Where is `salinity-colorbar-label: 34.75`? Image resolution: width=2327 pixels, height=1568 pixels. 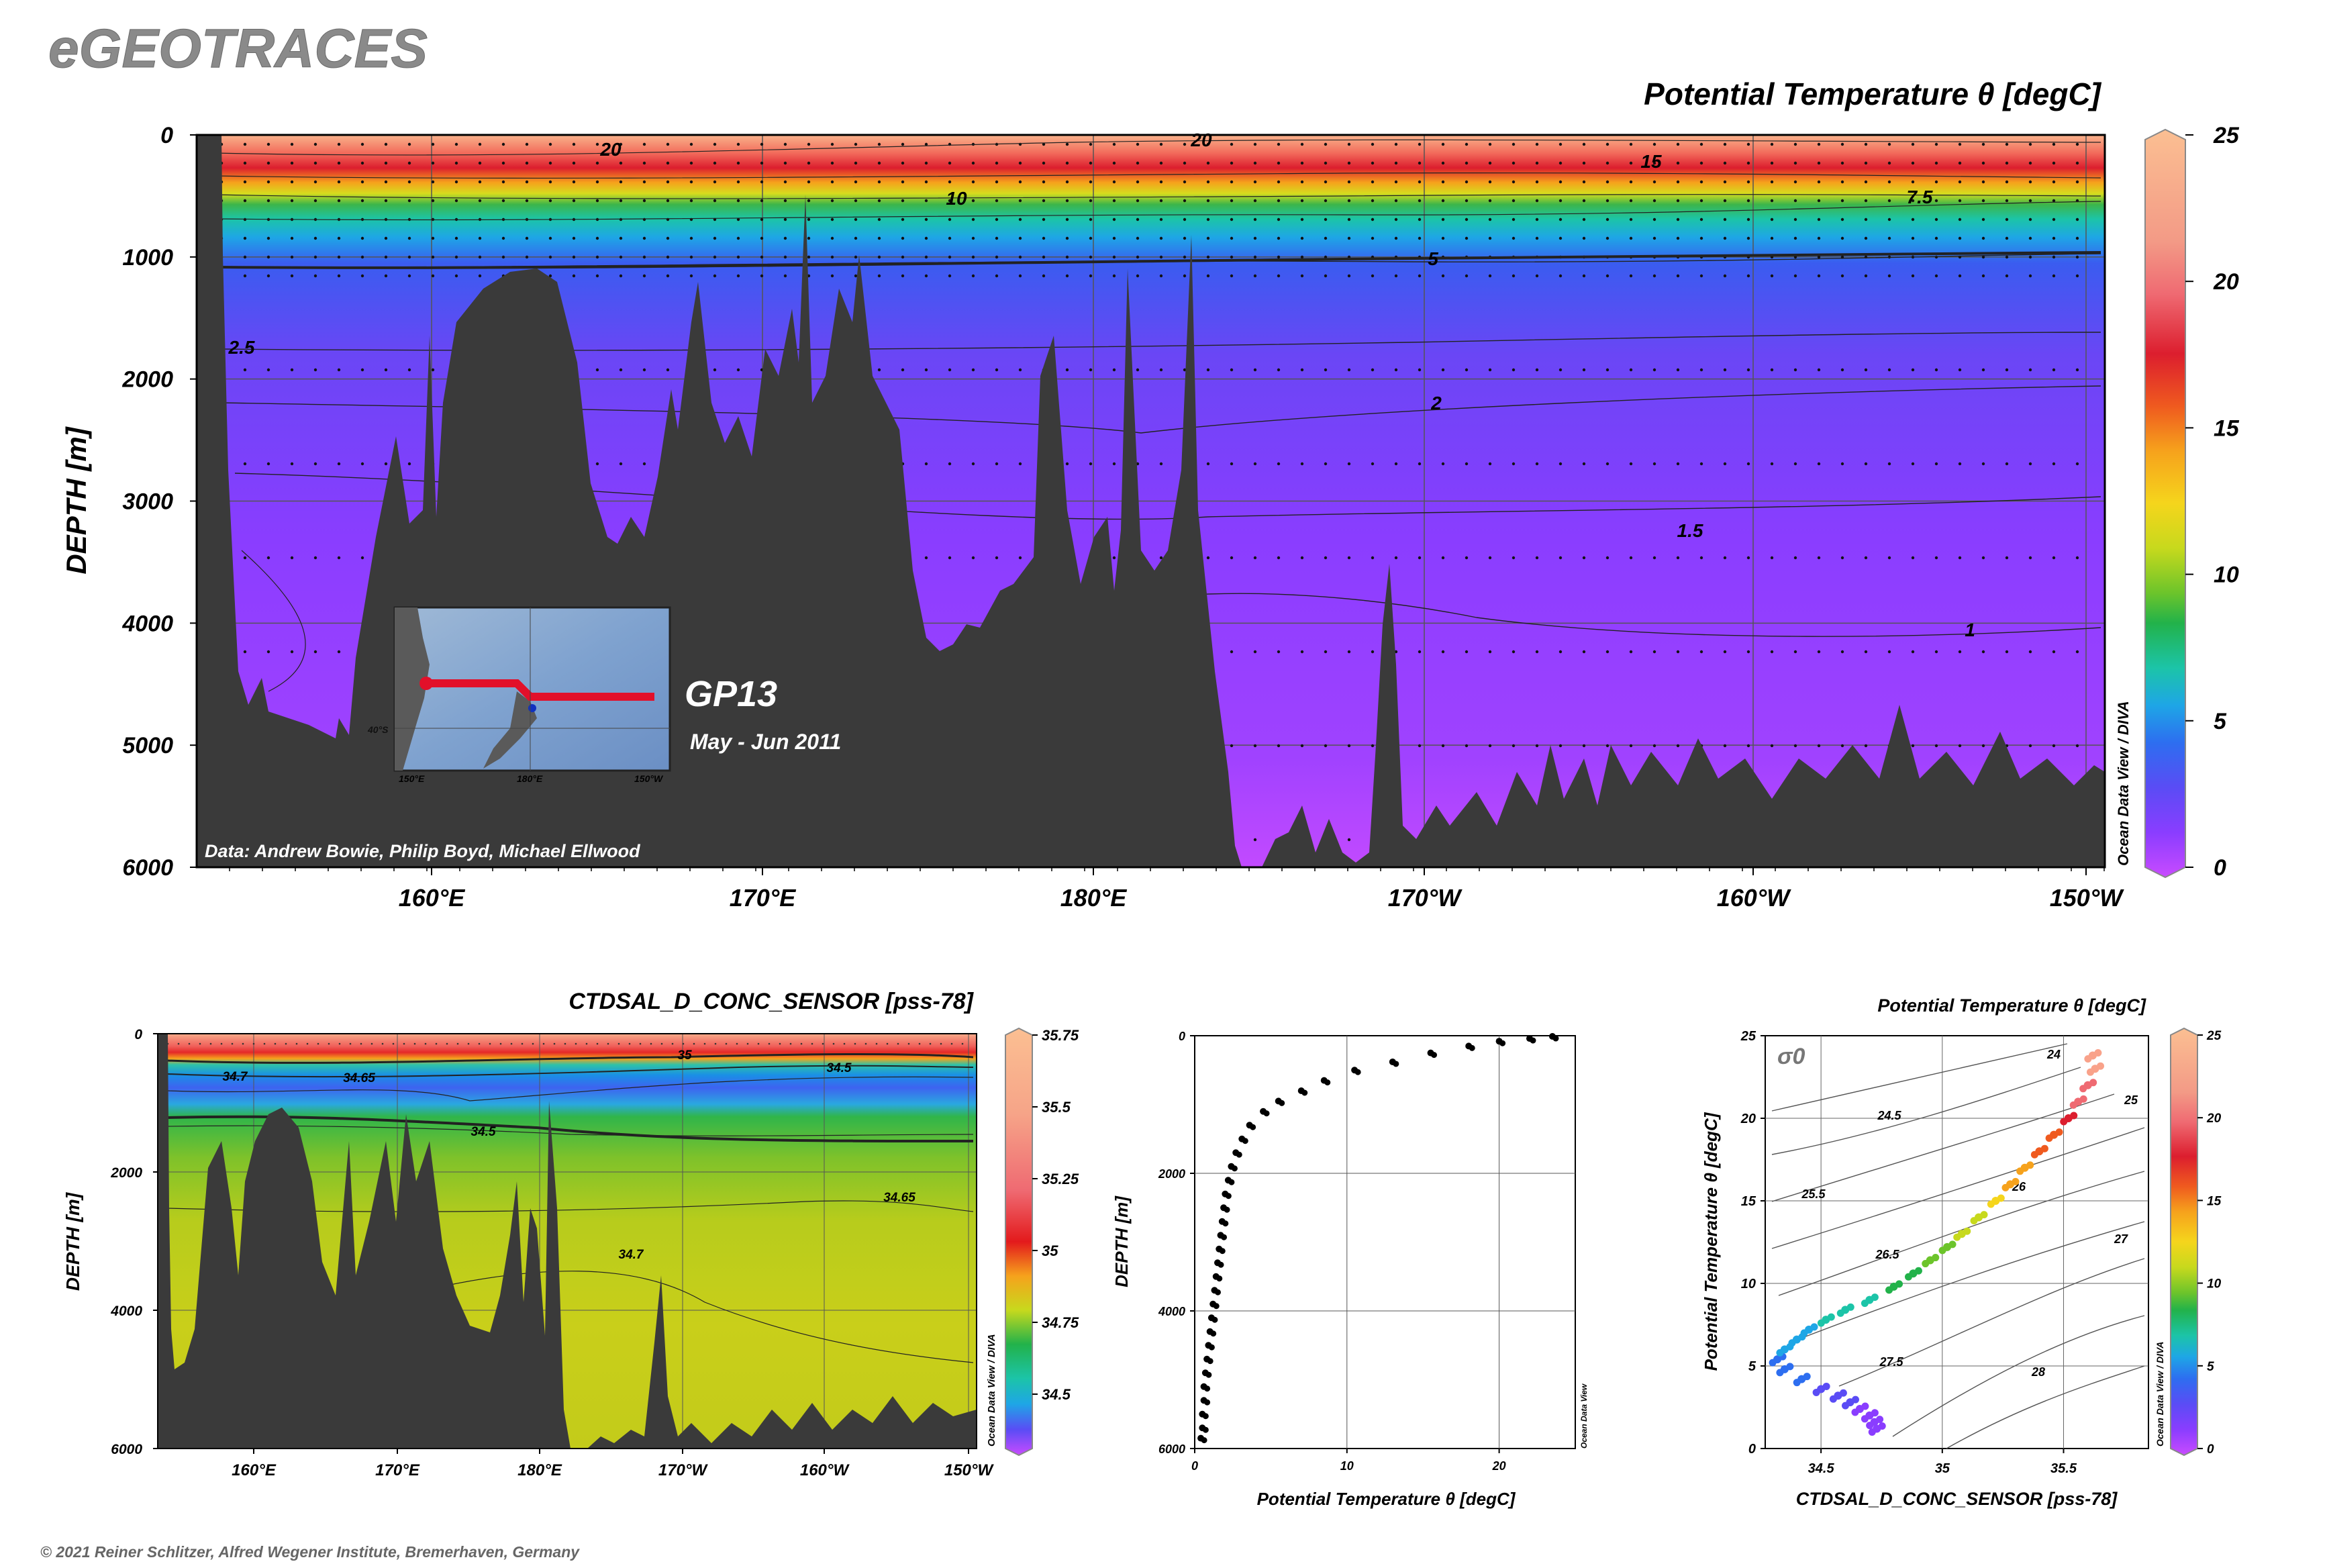
salinity-colorbar-label: 34.75 is located at coordinates (1060, 1322).